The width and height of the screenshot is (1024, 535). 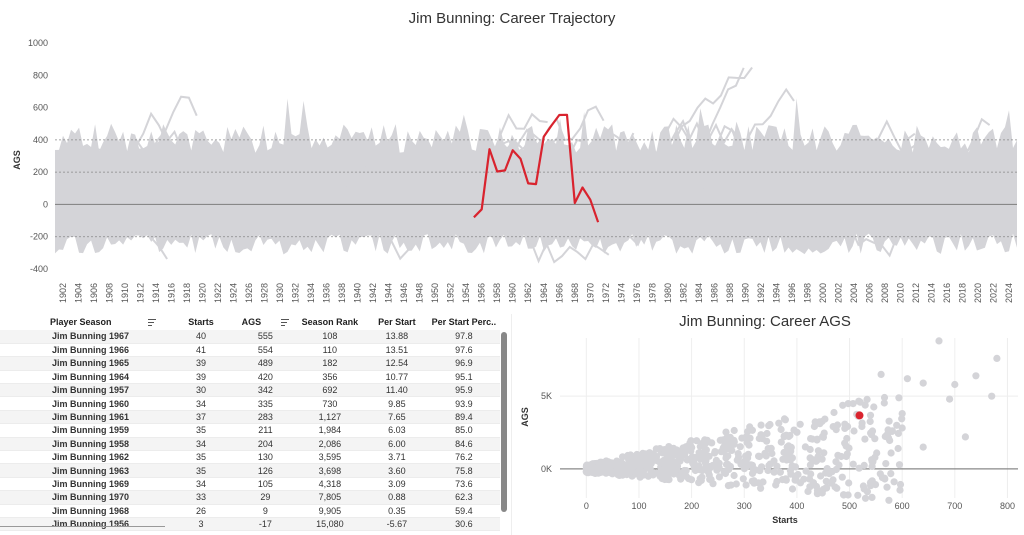 I want to click on x-tick-label: 800, so click(x=1007, y=506).